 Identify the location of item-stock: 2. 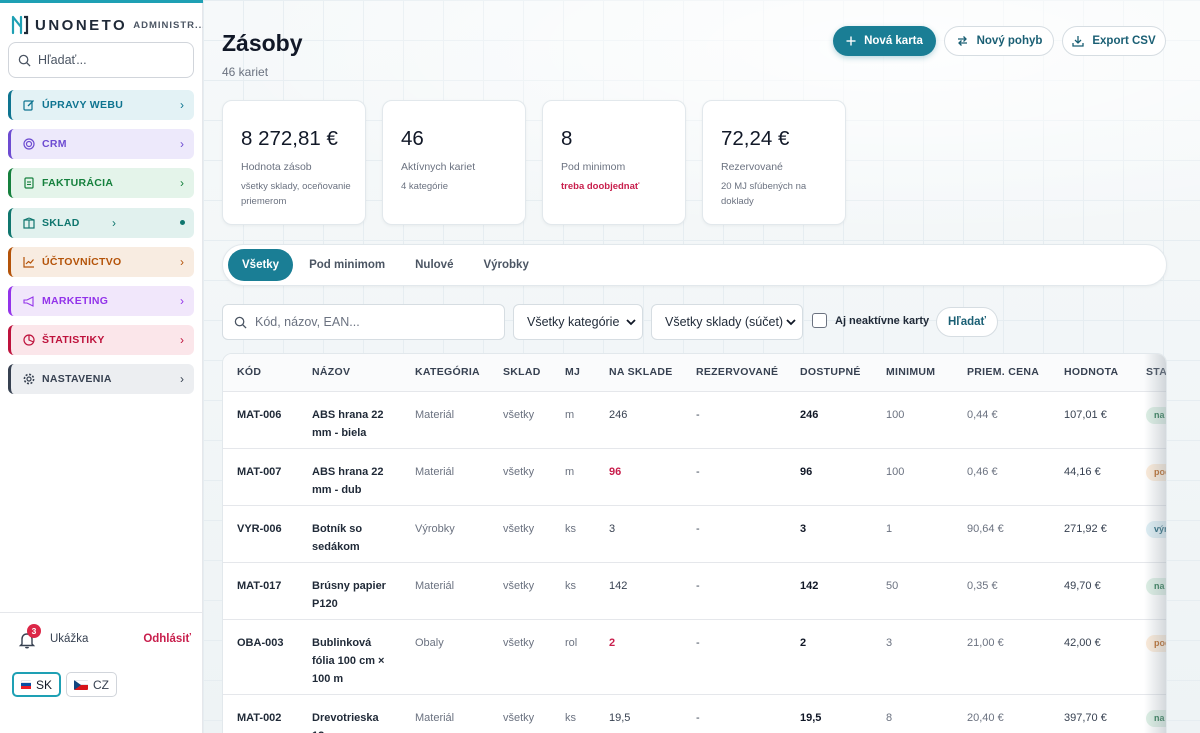
(638, 657).